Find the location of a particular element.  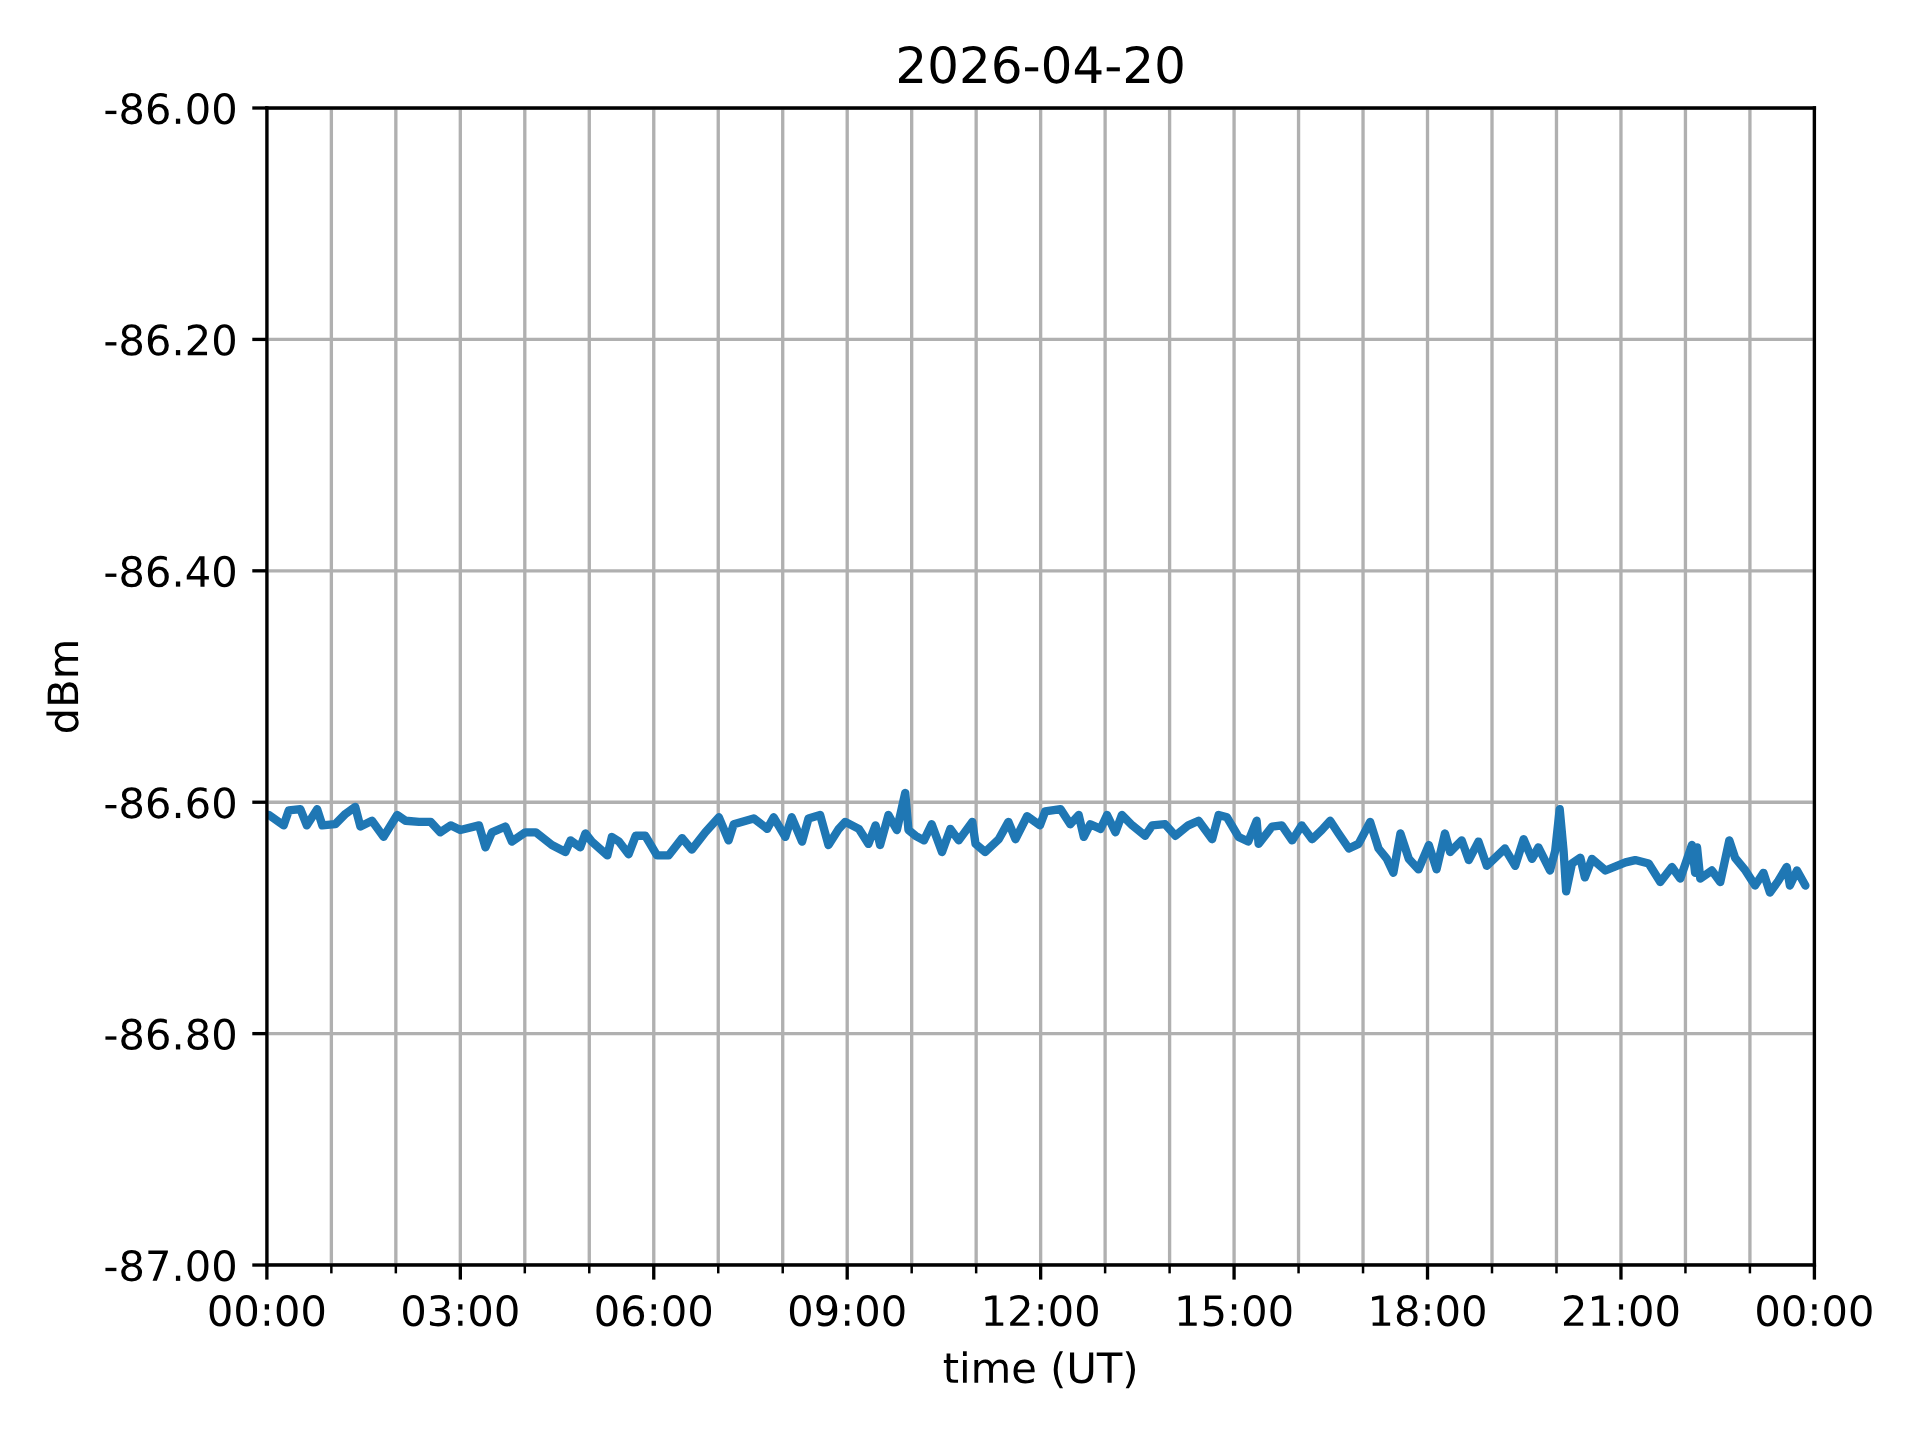

y-tick-label: -87.00 is located at coordinates (170, 1265).